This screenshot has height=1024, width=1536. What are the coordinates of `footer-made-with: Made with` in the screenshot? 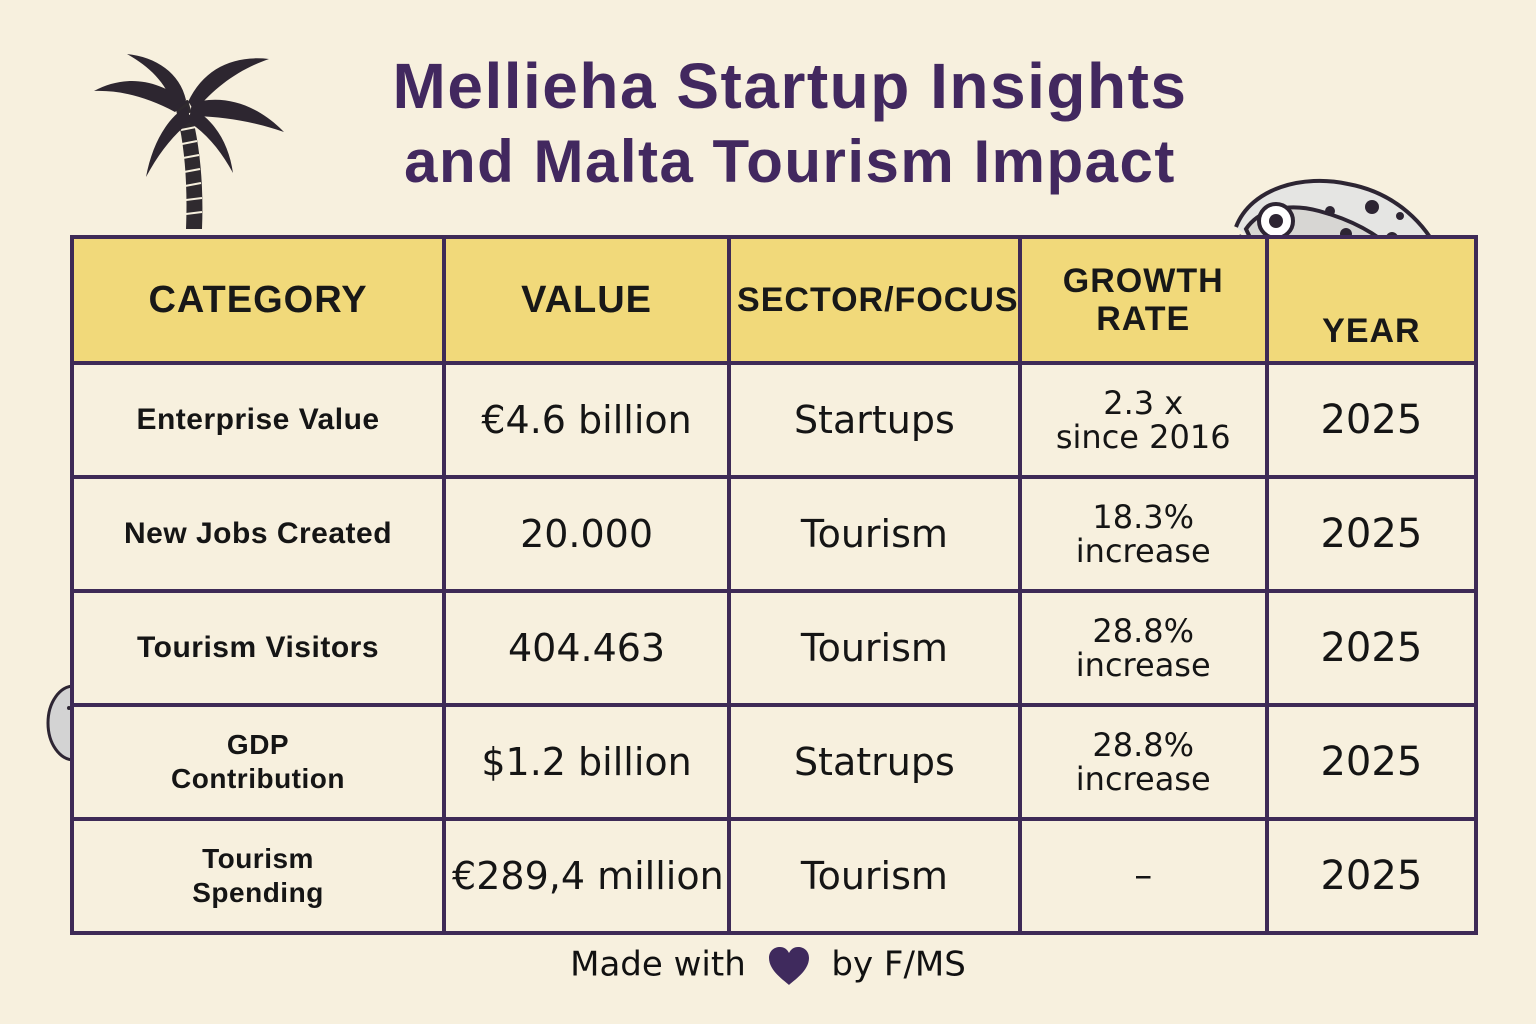 It's located at (658, 964).